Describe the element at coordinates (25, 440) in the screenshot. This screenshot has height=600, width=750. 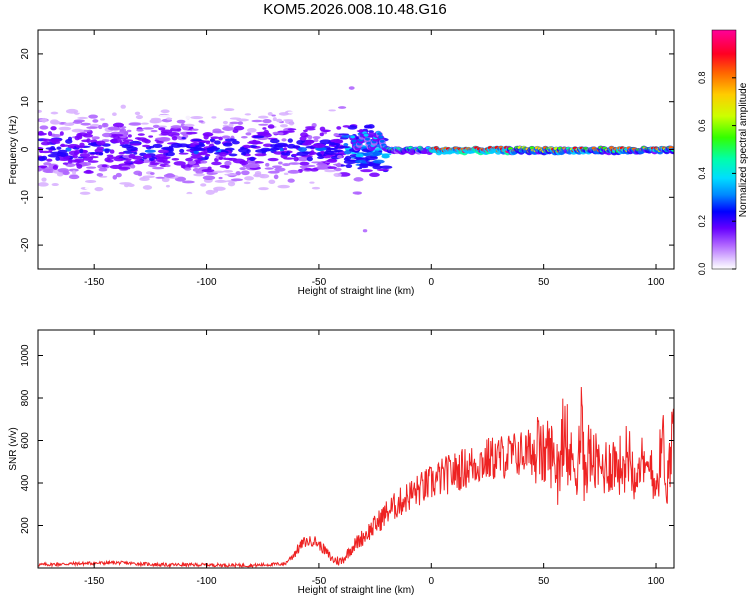
I see `y-tick-label: 600` at that location.